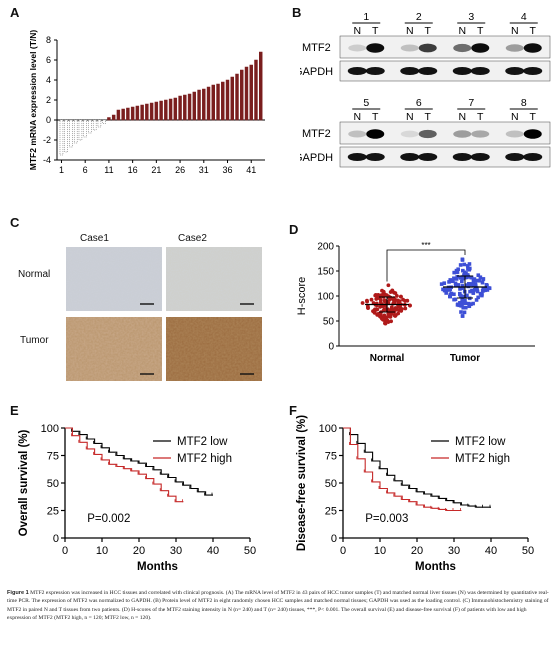  I want to click on b-row-label-mtf2: MTF2, so click(316, 48).